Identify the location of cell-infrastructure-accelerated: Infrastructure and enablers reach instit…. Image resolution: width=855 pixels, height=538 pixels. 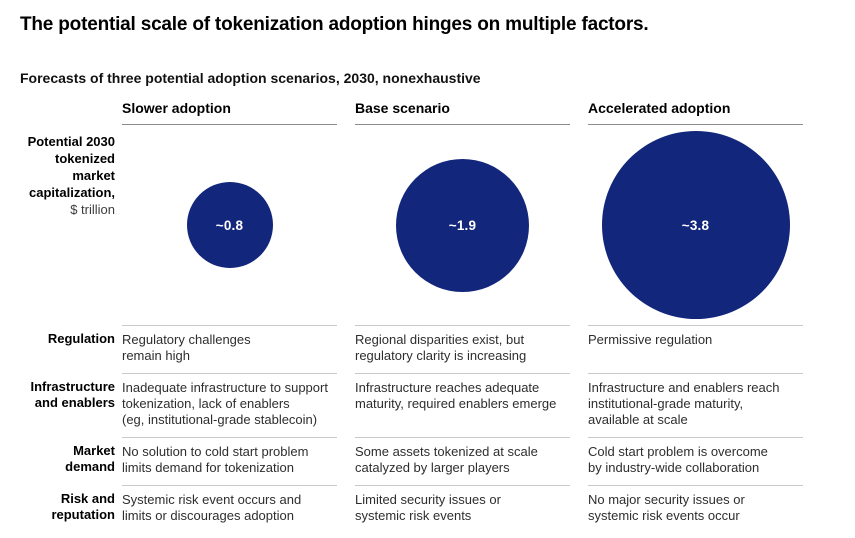
(695, 405).